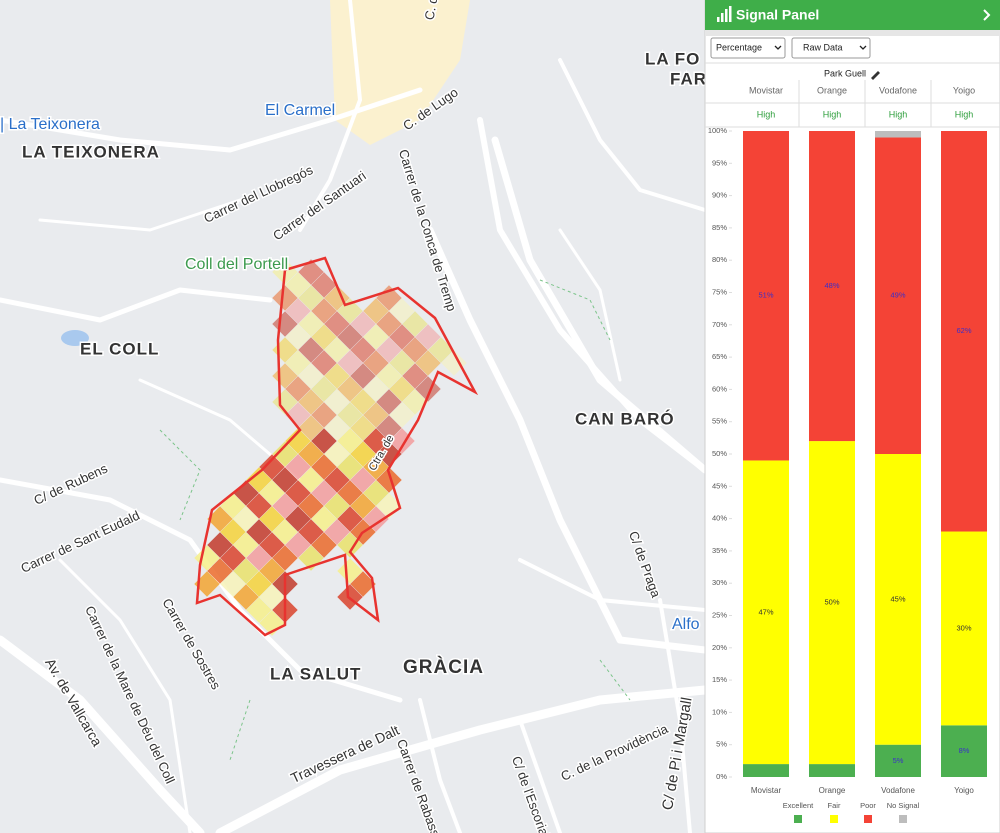 The width and height of the screenshot is (1000, 833). Describe the element at coordinates (719, 614) in the screenshot. I see `y-tick-label: 25%` at that location.